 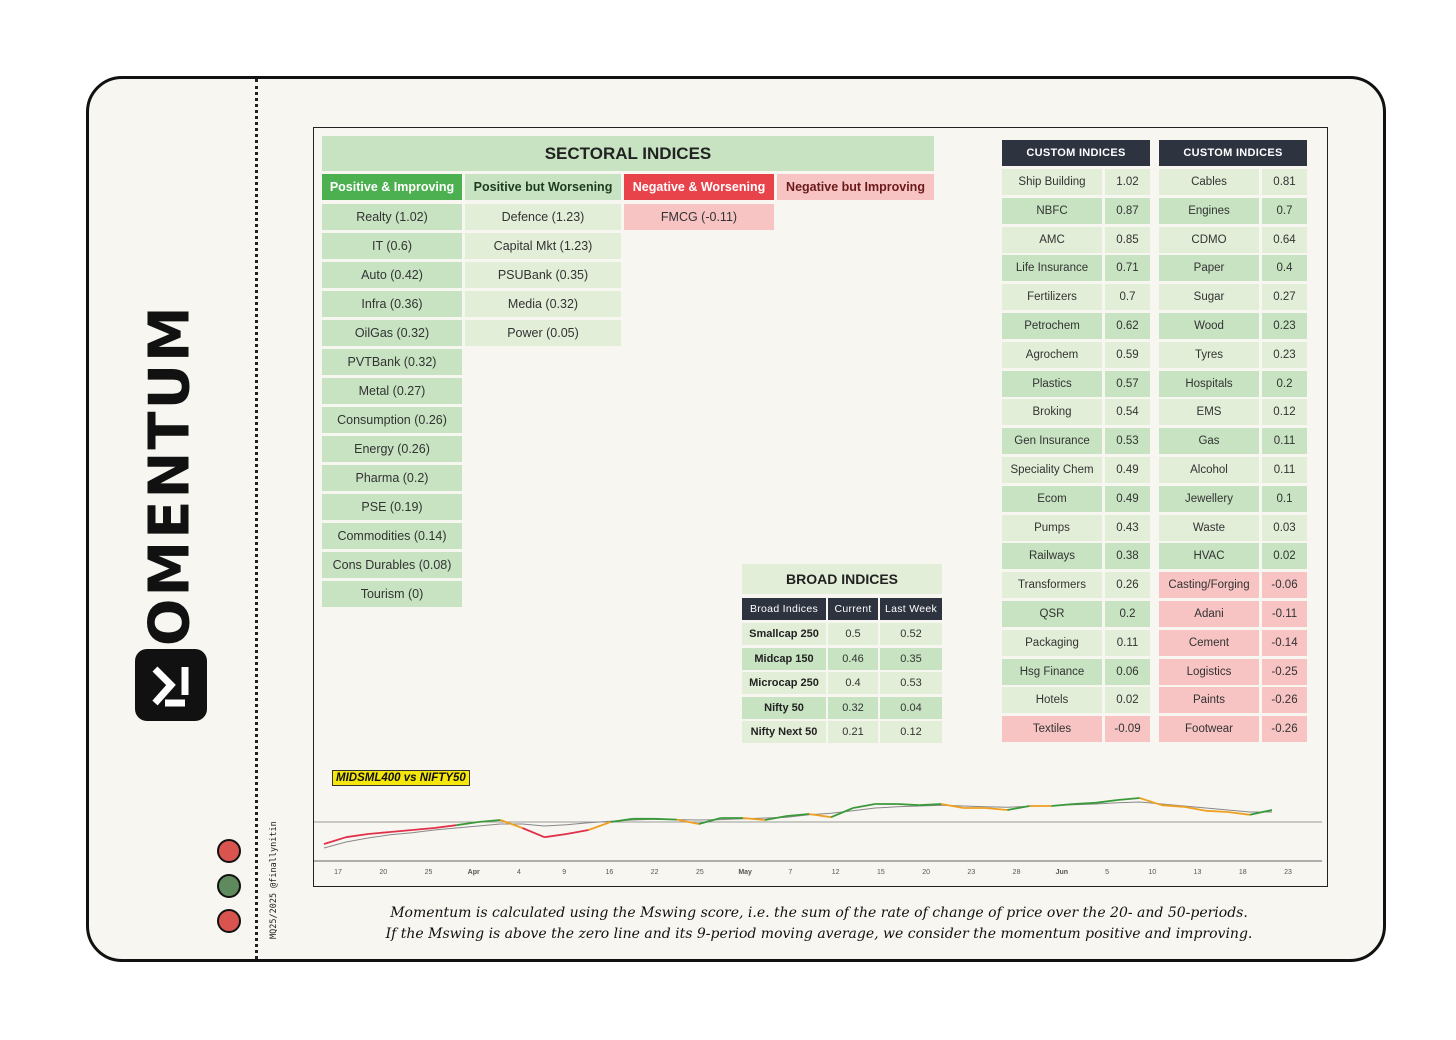 What do you see at coordinates (1052, 239) in the screenshot?
I see `custom-row-name: AMC` at bounding box center [1052, 239].